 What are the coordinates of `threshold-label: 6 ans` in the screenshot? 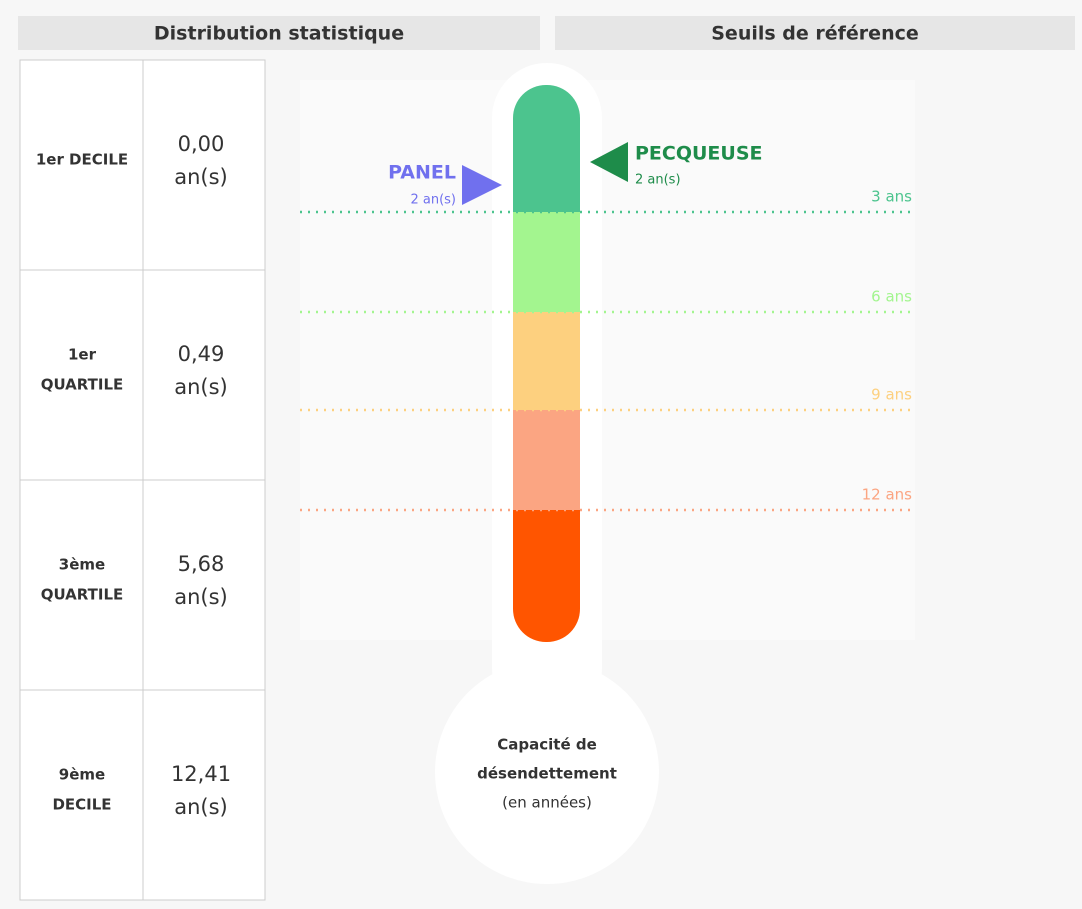 It's located at (891, 297).